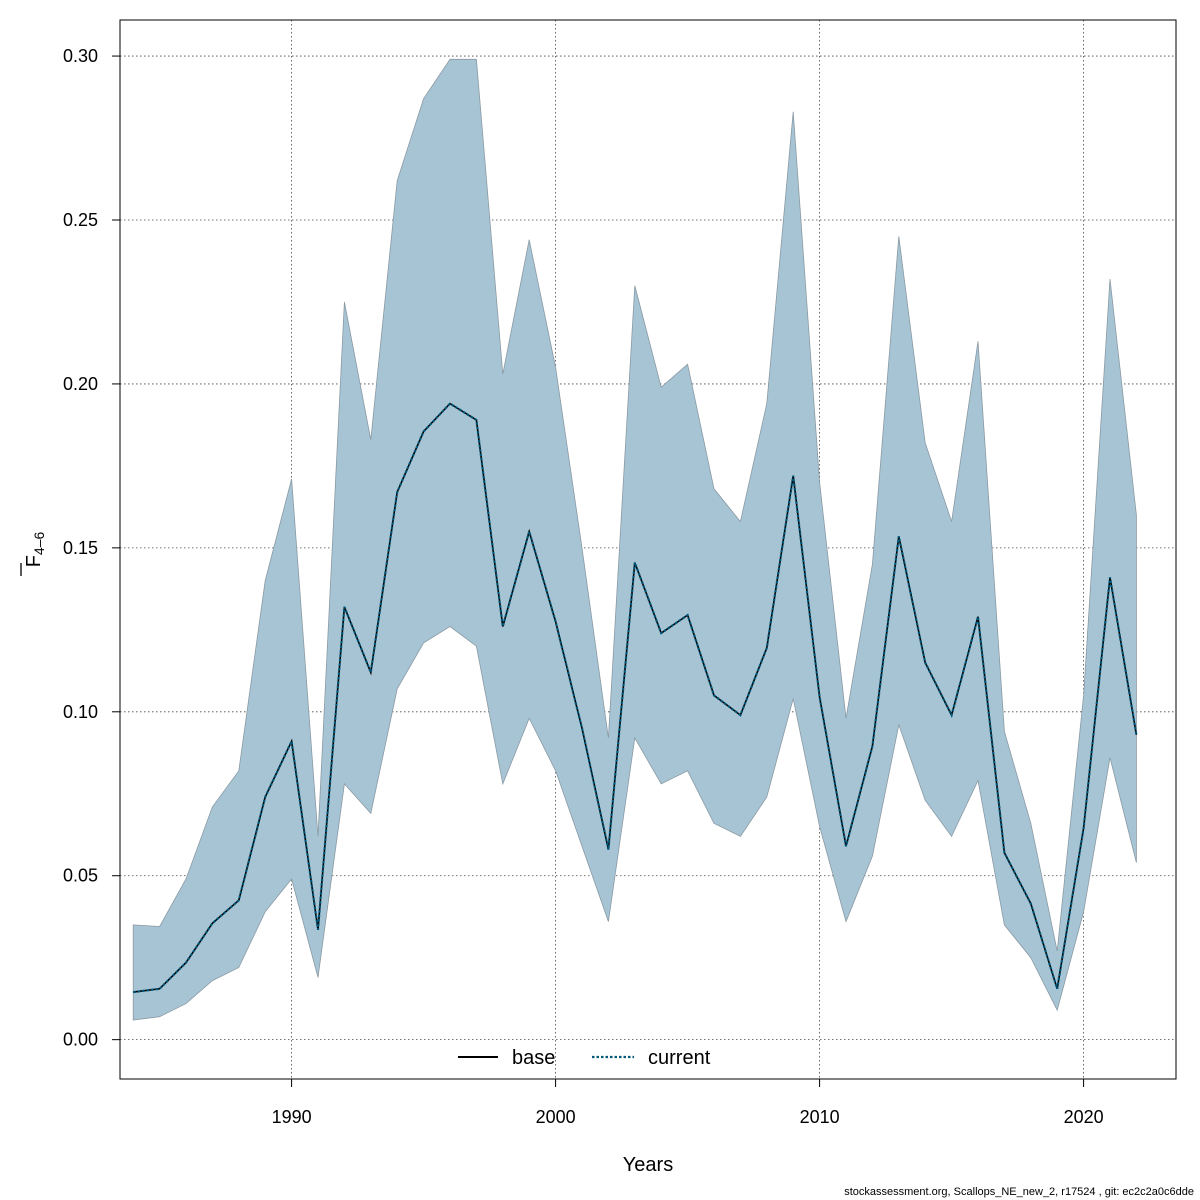 This screenshot has height=1200, width=1200. What do you see at coordinates (80, 56) in the screenshot?
I see `y-tick-label: 0.30` at bounding box center [80, 56].